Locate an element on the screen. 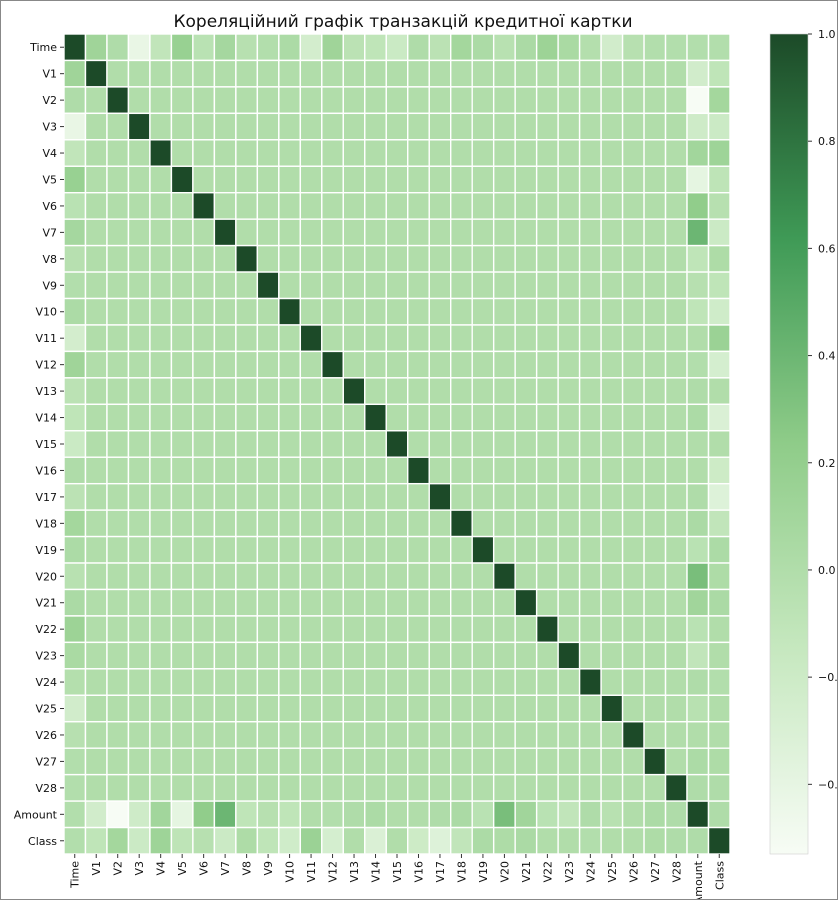 This screenshot has width=838, height=904. heatmap-cell-v6-v2 is located at coordinates (118, 206).